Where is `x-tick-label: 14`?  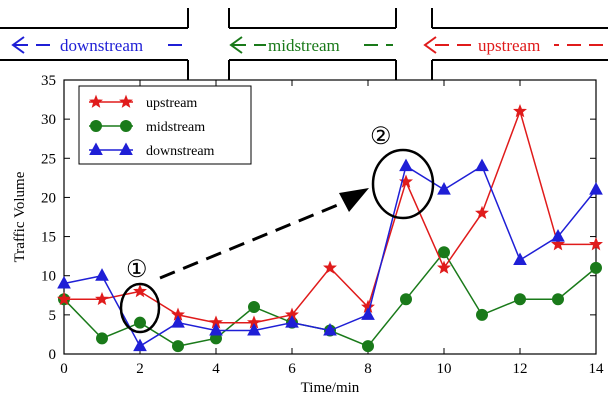
x-tick-label: 14 is located at coordinates (597, 369).